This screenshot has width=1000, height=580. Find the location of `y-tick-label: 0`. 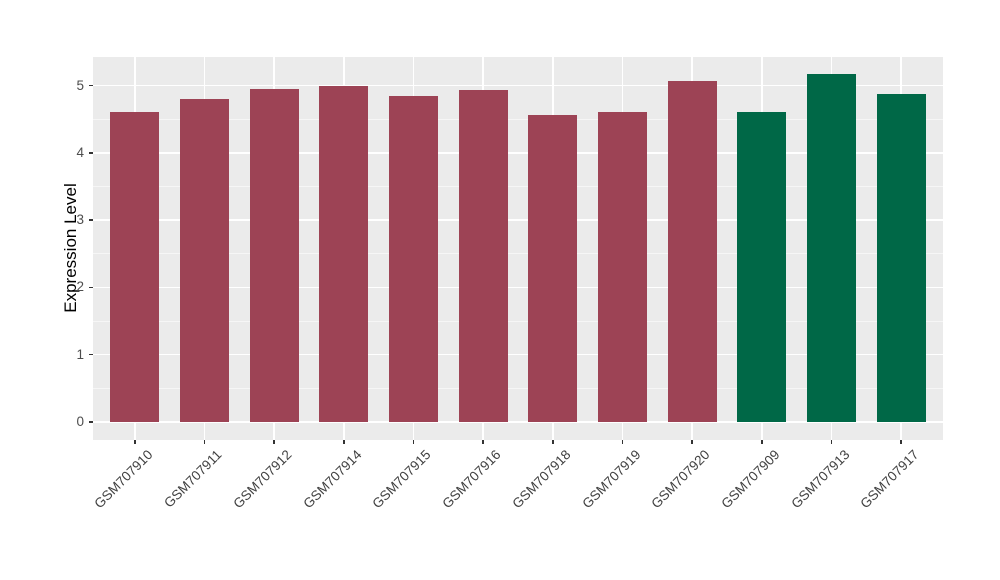

y-tick-label: 0 is located at coordinates (80, 421).